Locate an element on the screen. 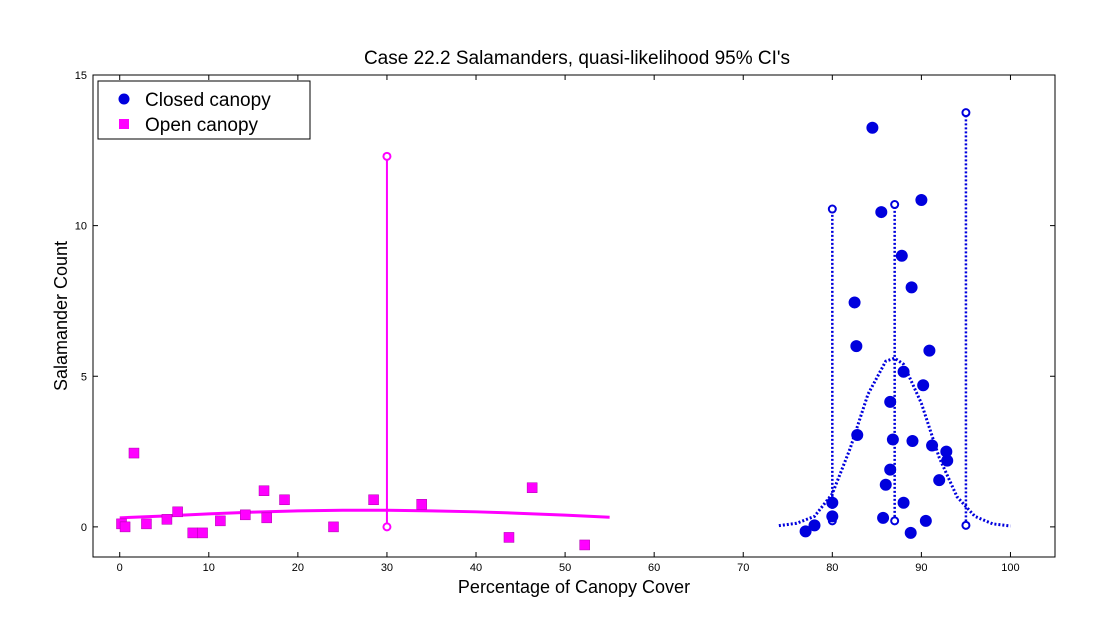 The image size is (1107, 643). y-tick-label: 10 is located at coordinates (81, 227).